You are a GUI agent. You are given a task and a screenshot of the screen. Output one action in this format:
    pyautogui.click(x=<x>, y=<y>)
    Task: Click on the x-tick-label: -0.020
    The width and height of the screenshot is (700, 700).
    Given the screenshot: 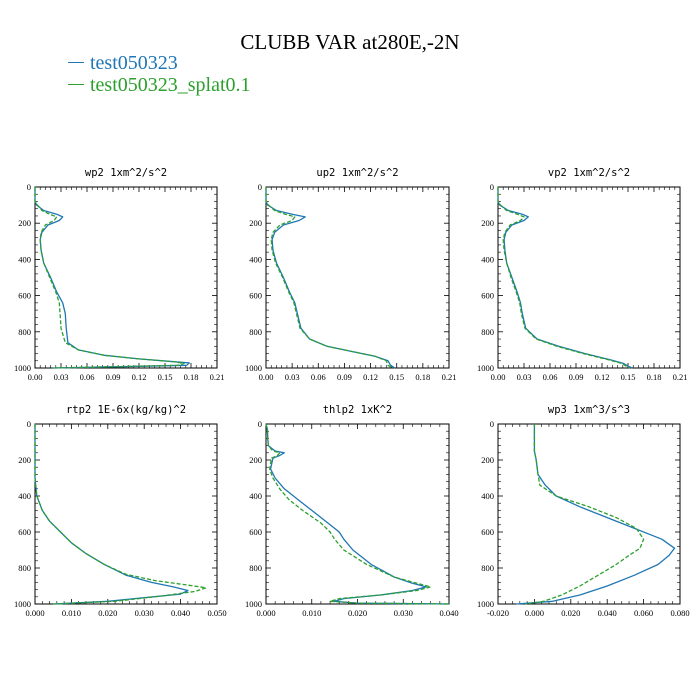 What is the action you would take?
    pyautogui.click(x=498, y=613)
    